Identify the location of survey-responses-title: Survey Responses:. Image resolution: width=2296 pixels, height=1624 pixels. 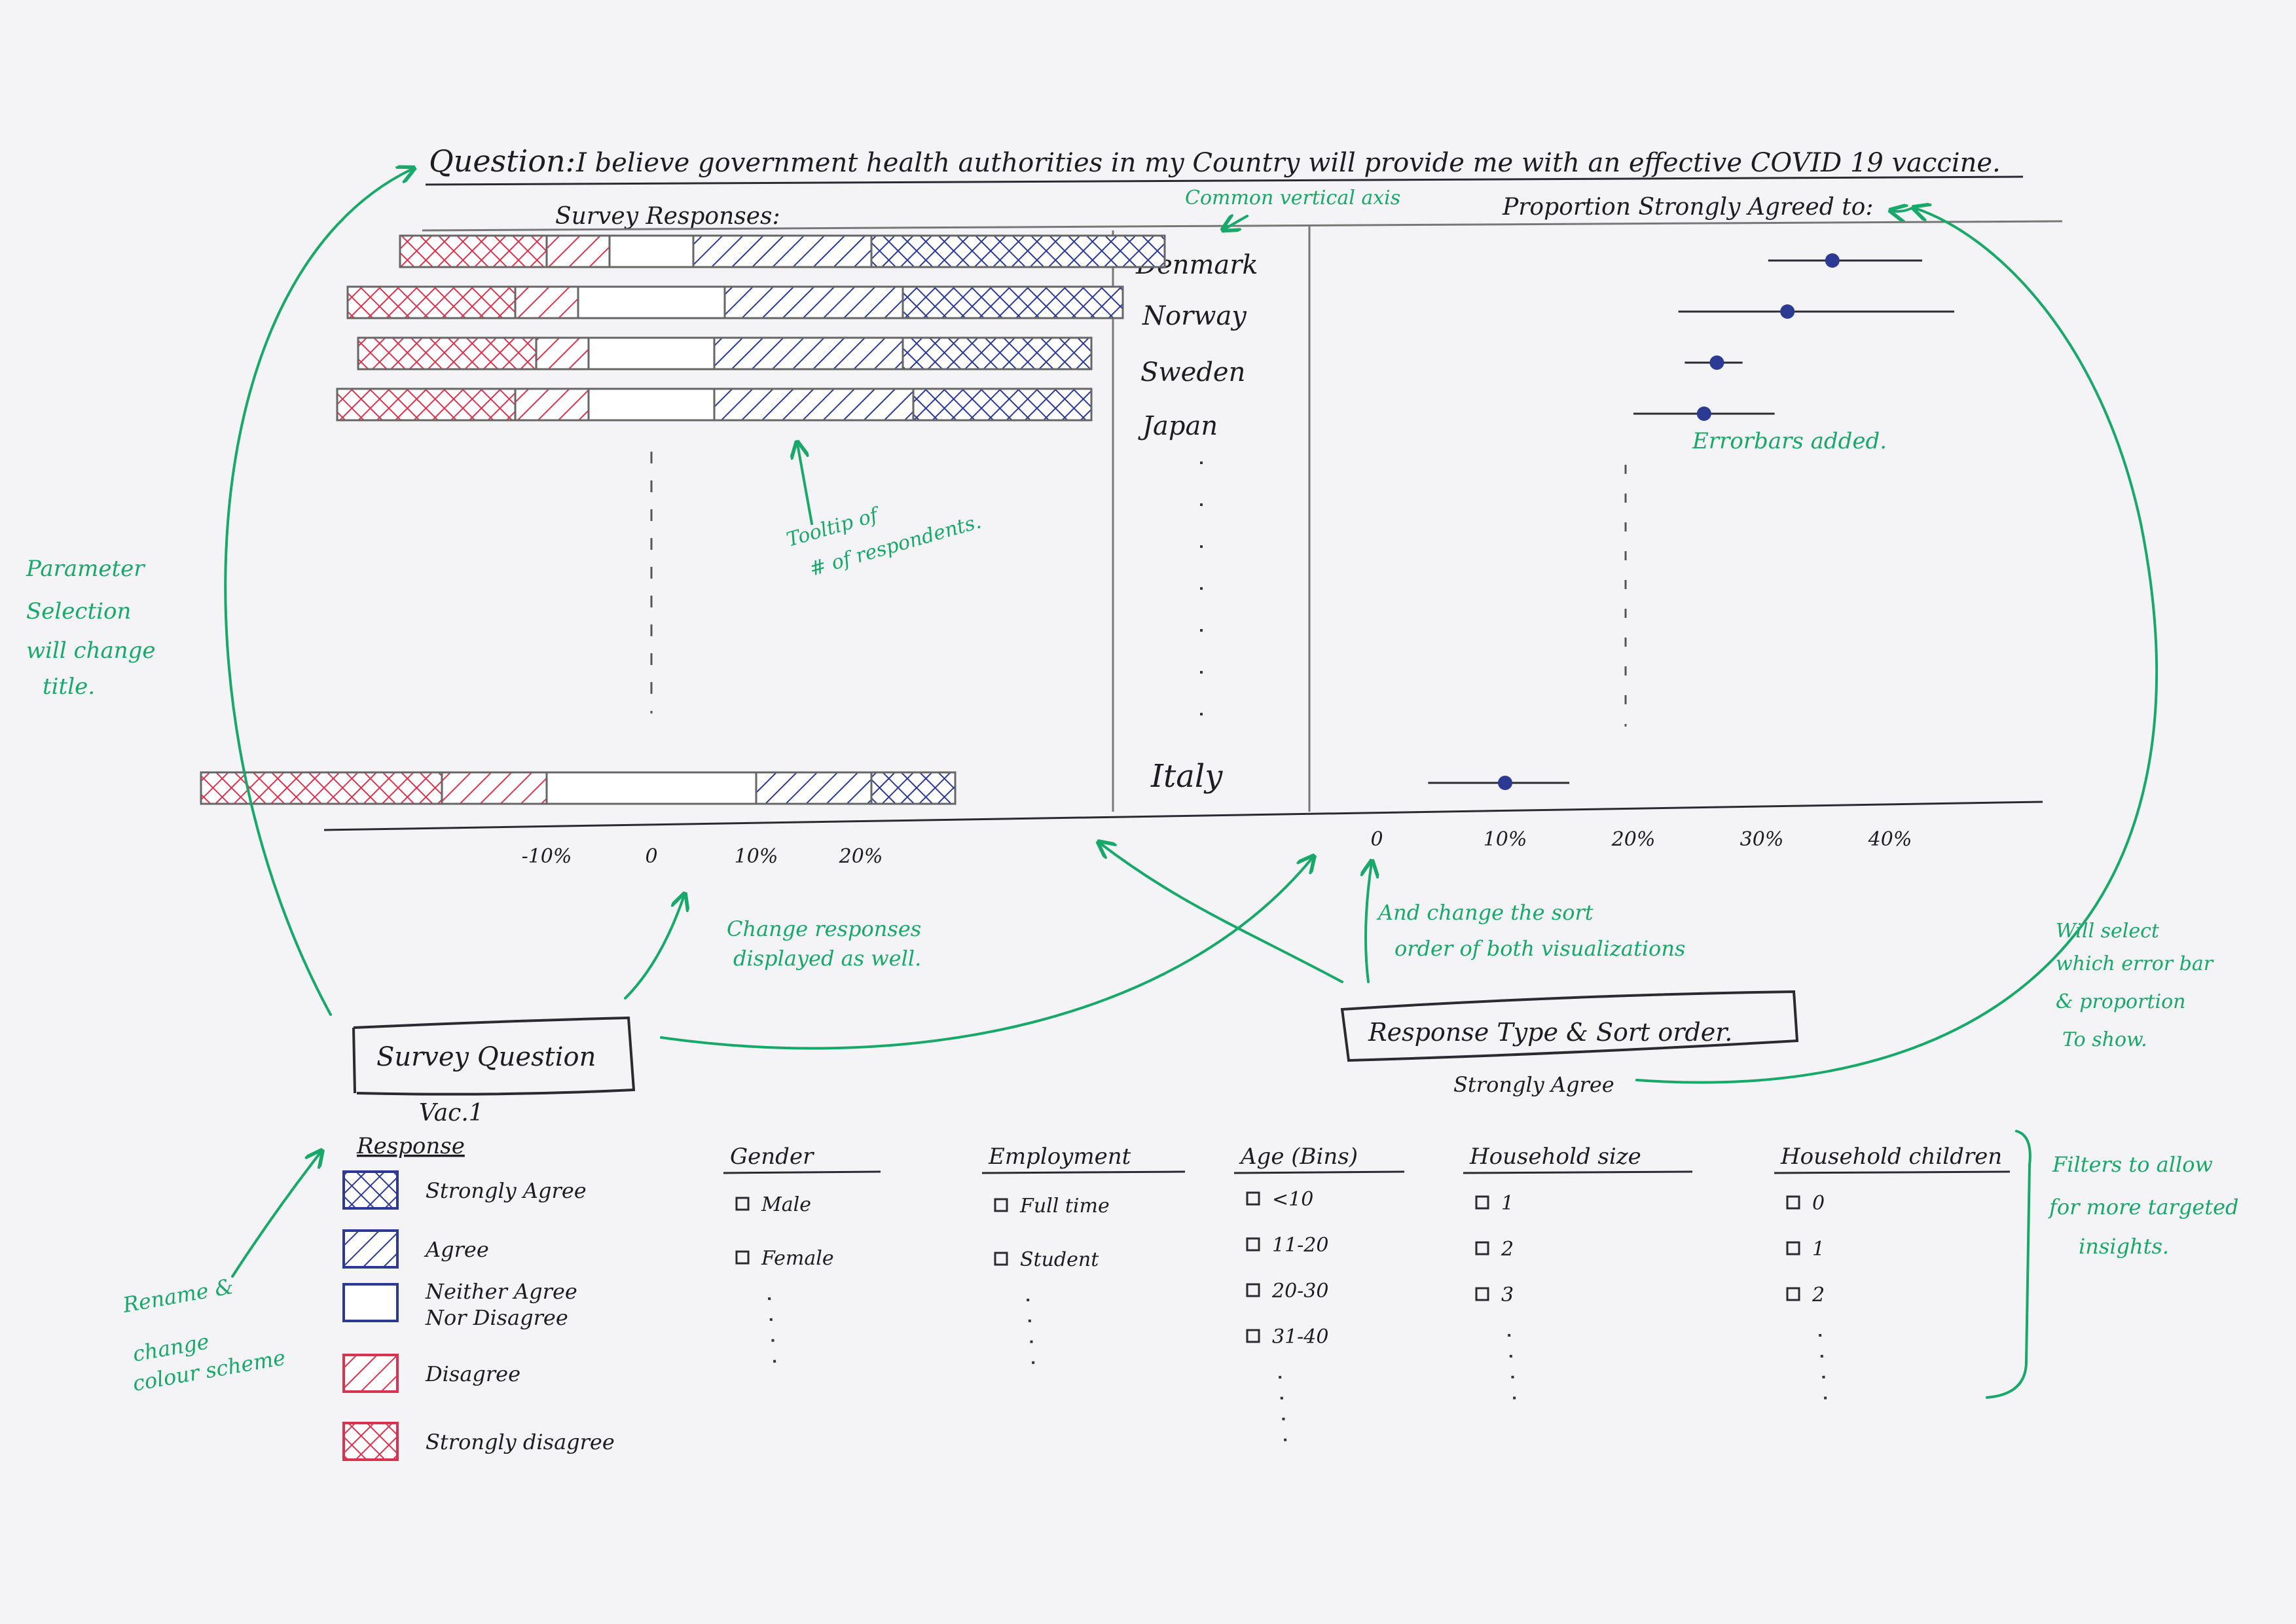
(667, 216).